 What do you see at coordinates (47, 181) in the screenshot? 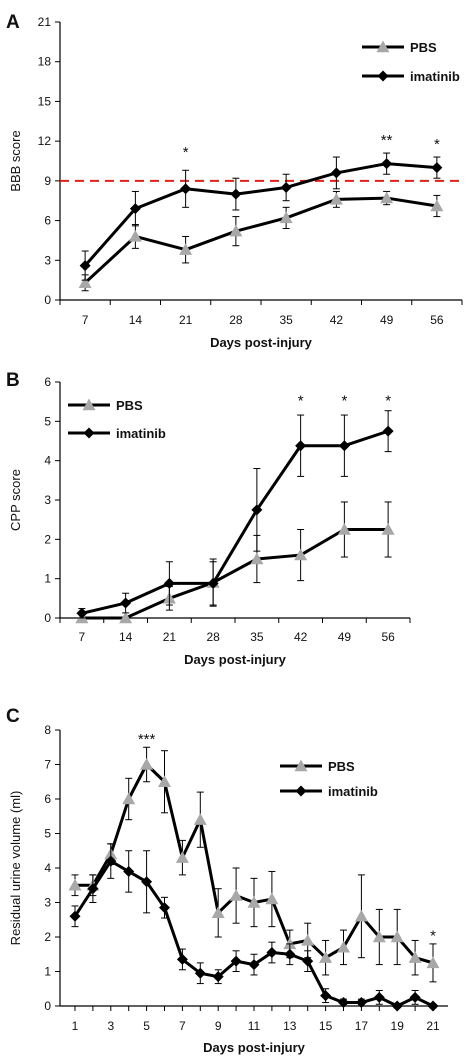
I see `y-tick-label: 9` at bounding box center [47, 181].